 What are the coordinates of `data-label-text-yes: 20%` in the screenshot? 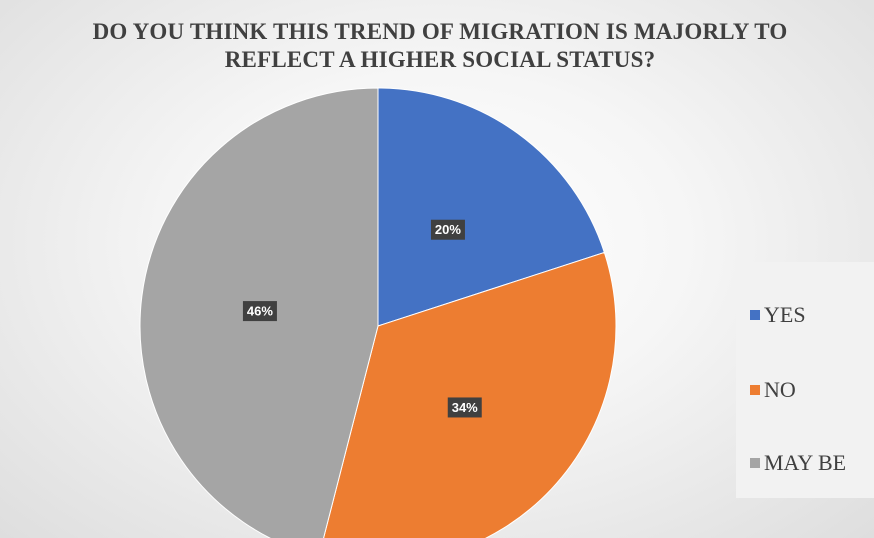 It's located at (448, 229).